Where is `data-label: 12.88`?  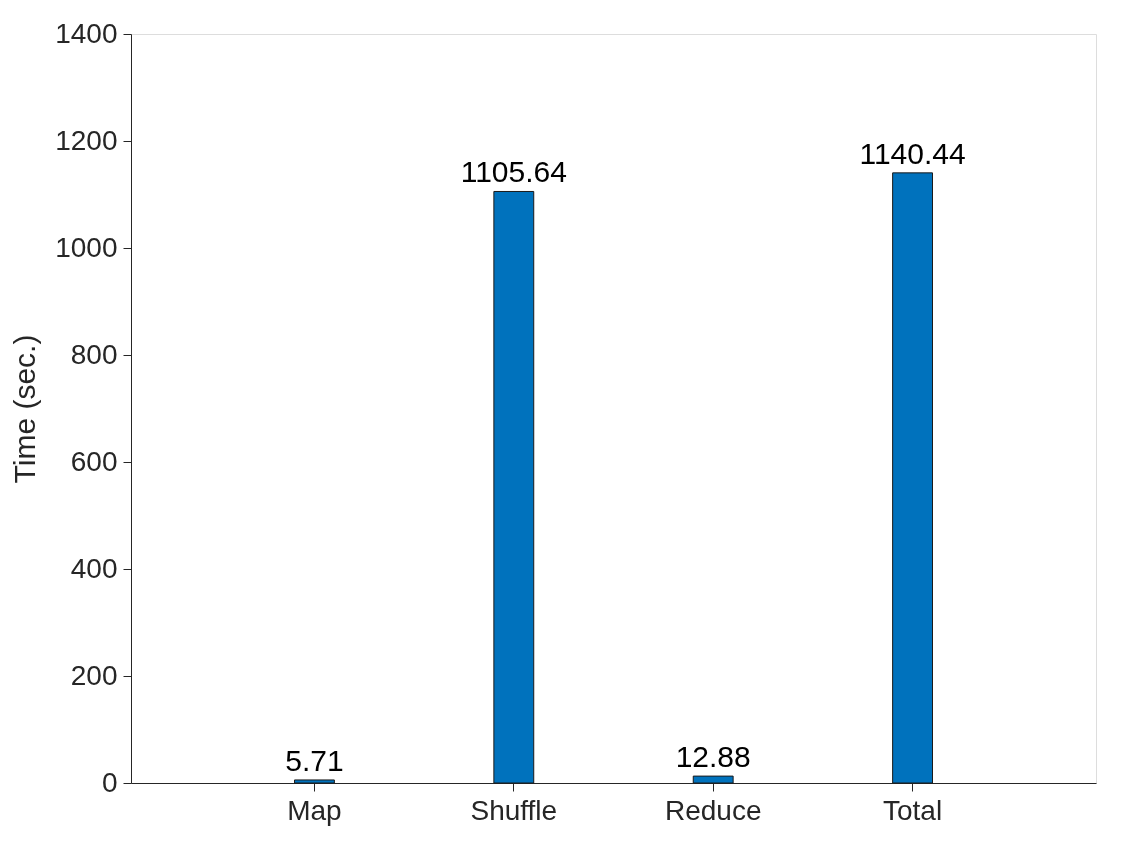
data-label: 12.88 is located at coordinates (713, 757).